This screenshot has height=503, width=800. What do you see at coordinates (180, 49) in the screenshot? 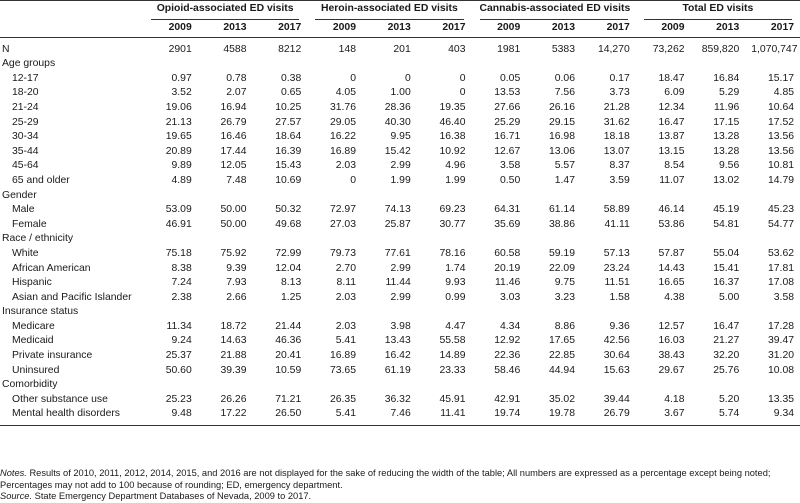
I see `table-cell: 2901` at bounding box center [180, 49].